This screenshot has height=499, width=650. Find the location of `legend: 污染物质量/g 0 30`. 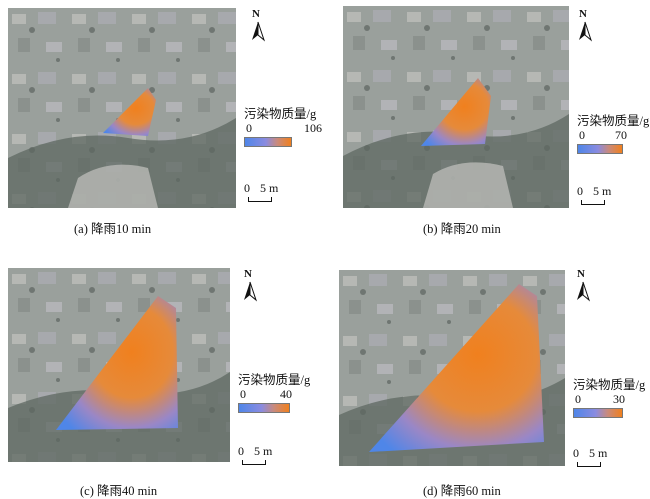

legend: 污染物质量/g 0 30 is located at coordinates (611, 398).